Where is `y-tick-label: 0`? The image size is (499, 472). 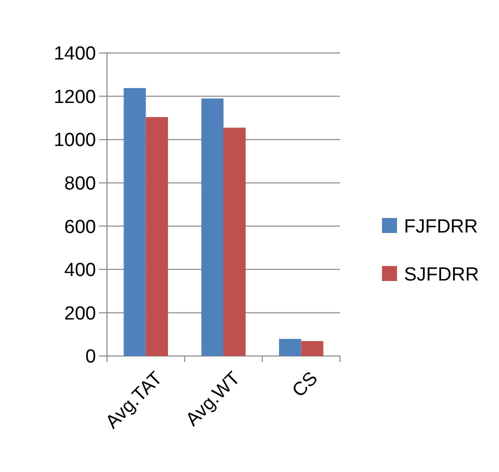 y-tick-label: 0 is located at coordinates (90, 357).